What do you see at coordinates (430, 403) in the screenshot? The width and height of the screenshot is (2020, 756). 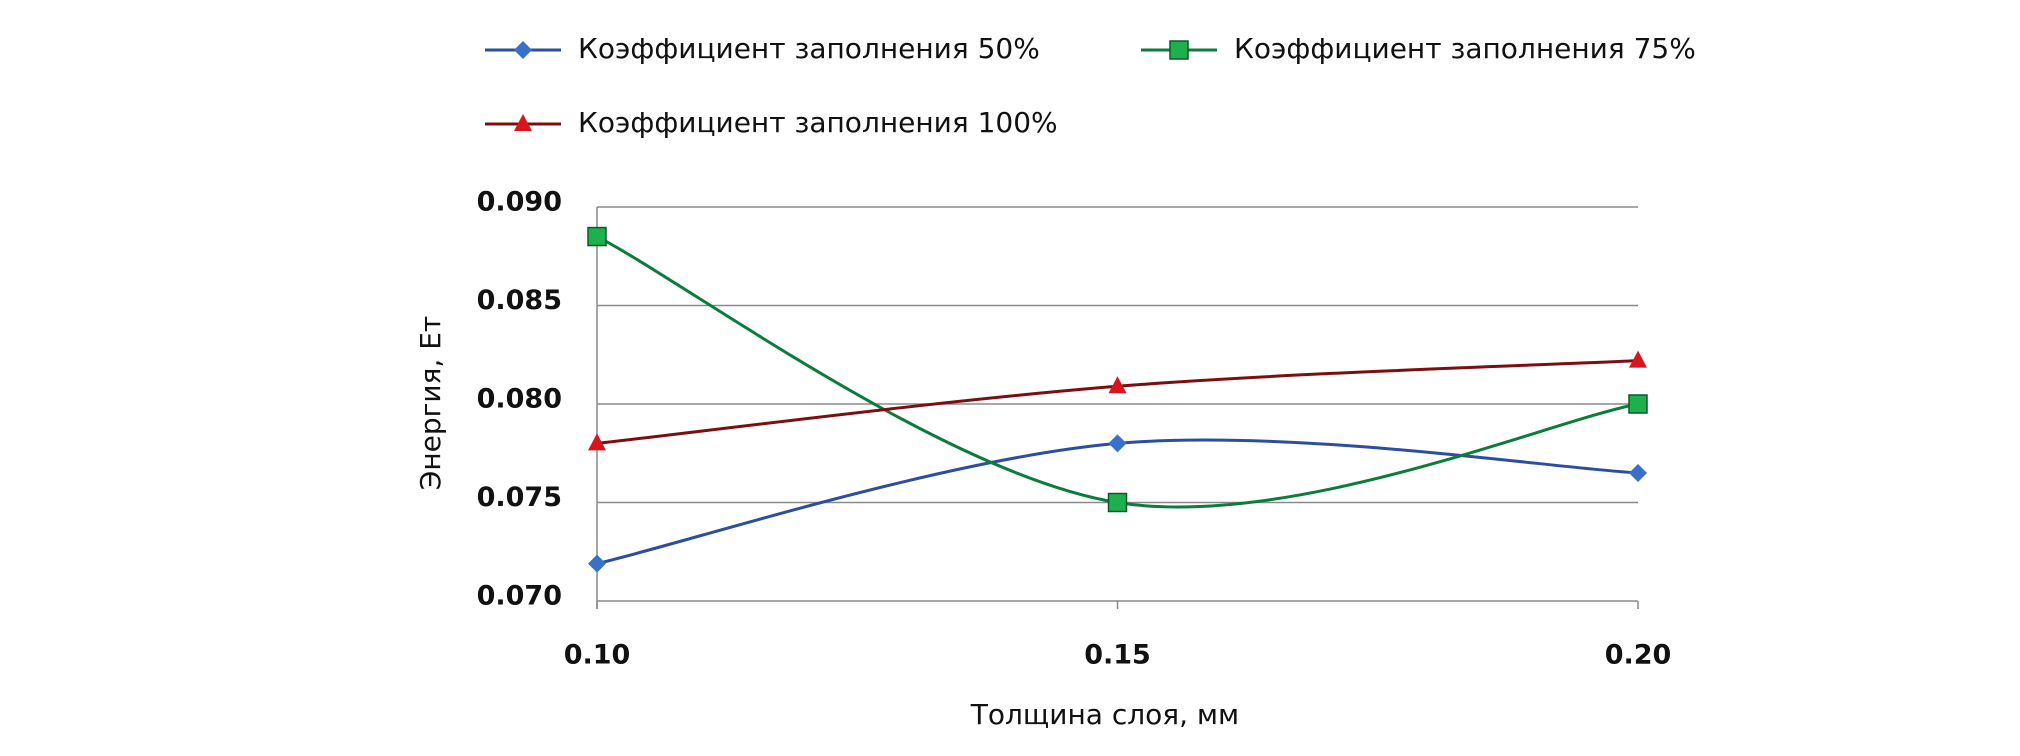 I see `y-axis-label: Энергия, Ет` at bounding box center [430, 403].